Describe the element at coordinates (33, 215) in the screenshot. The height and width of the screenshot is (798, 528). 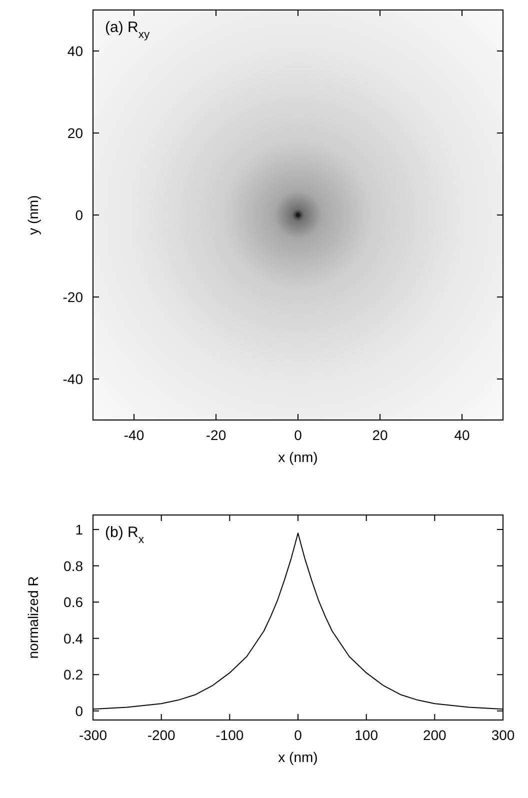
I see `y-axis-title: y (nm)` at that location.